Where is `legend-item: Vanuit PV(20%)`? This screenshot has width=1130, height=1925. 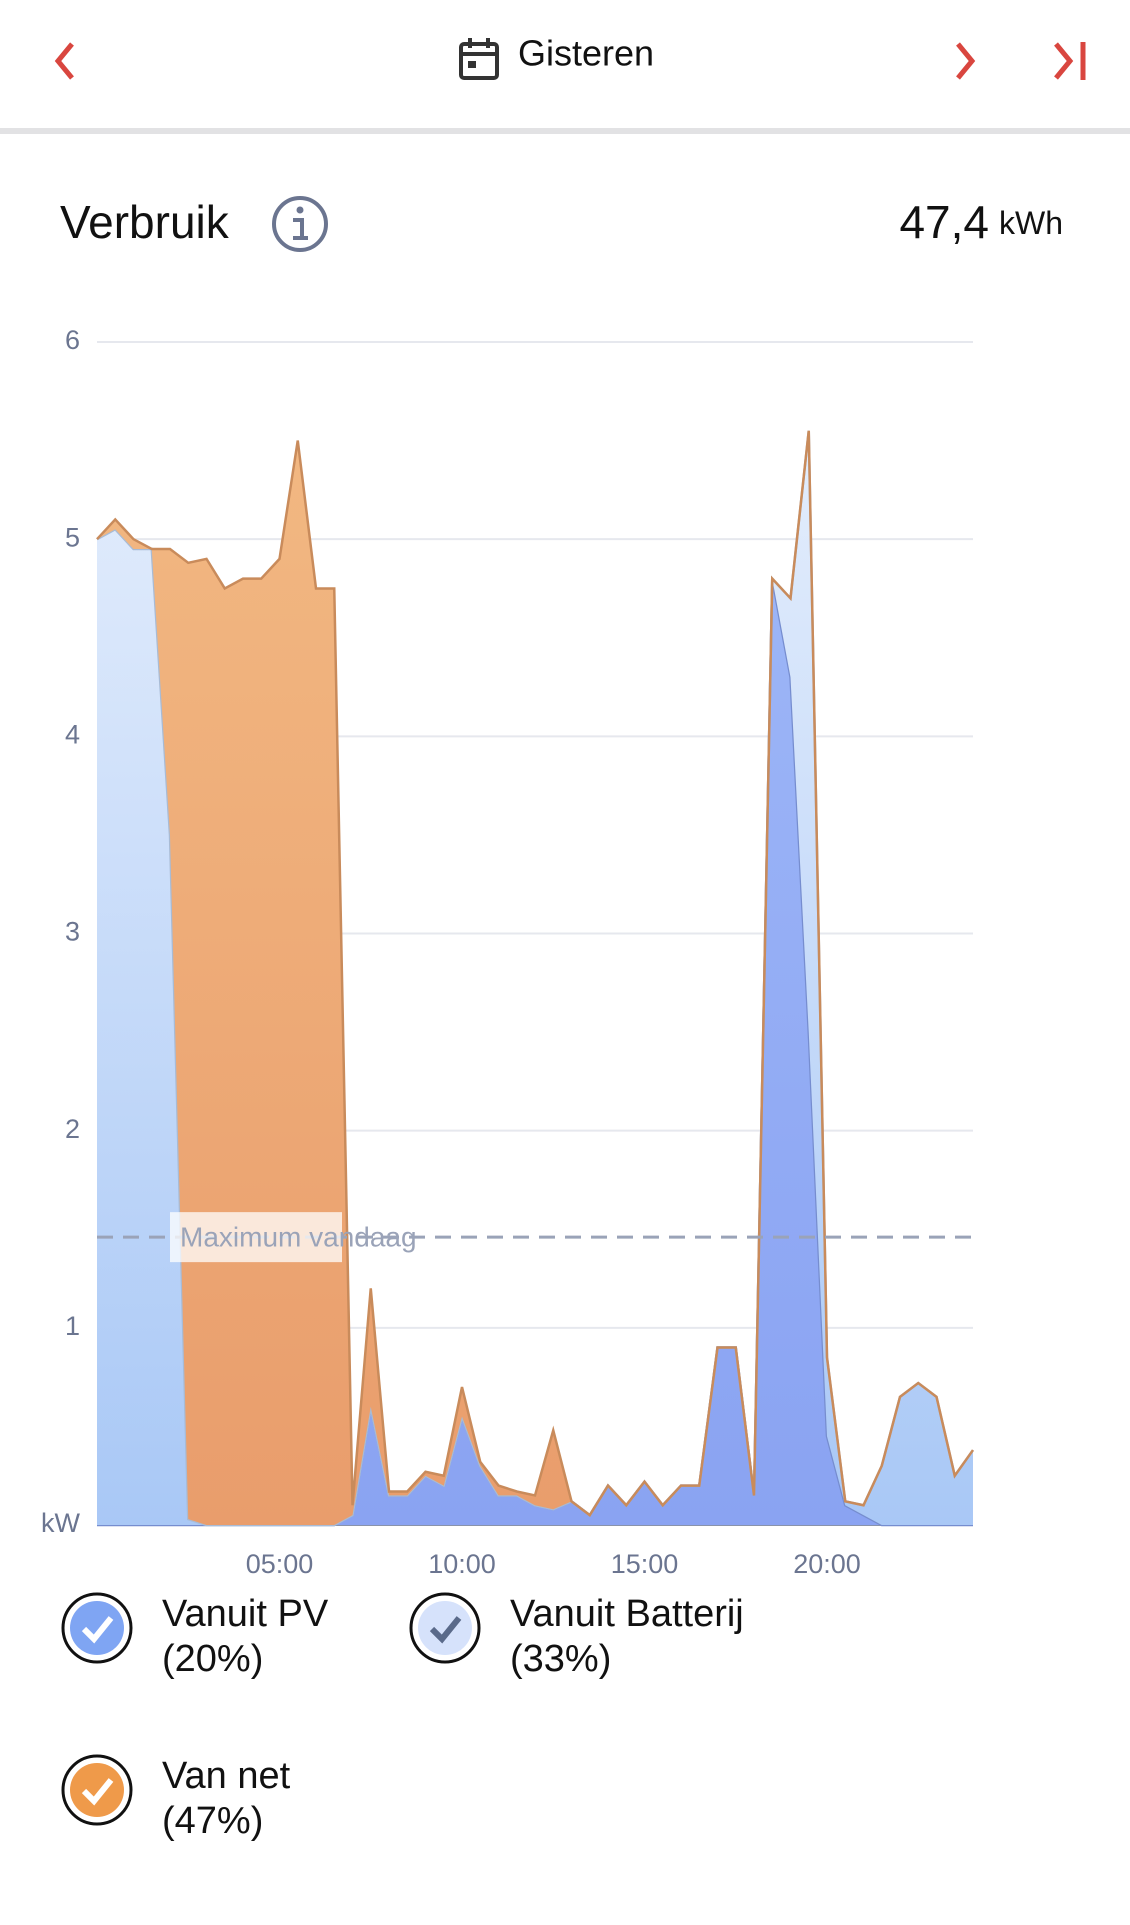 legend-item: Vanuit PV(20%) is located at coordinates (195, 1636).